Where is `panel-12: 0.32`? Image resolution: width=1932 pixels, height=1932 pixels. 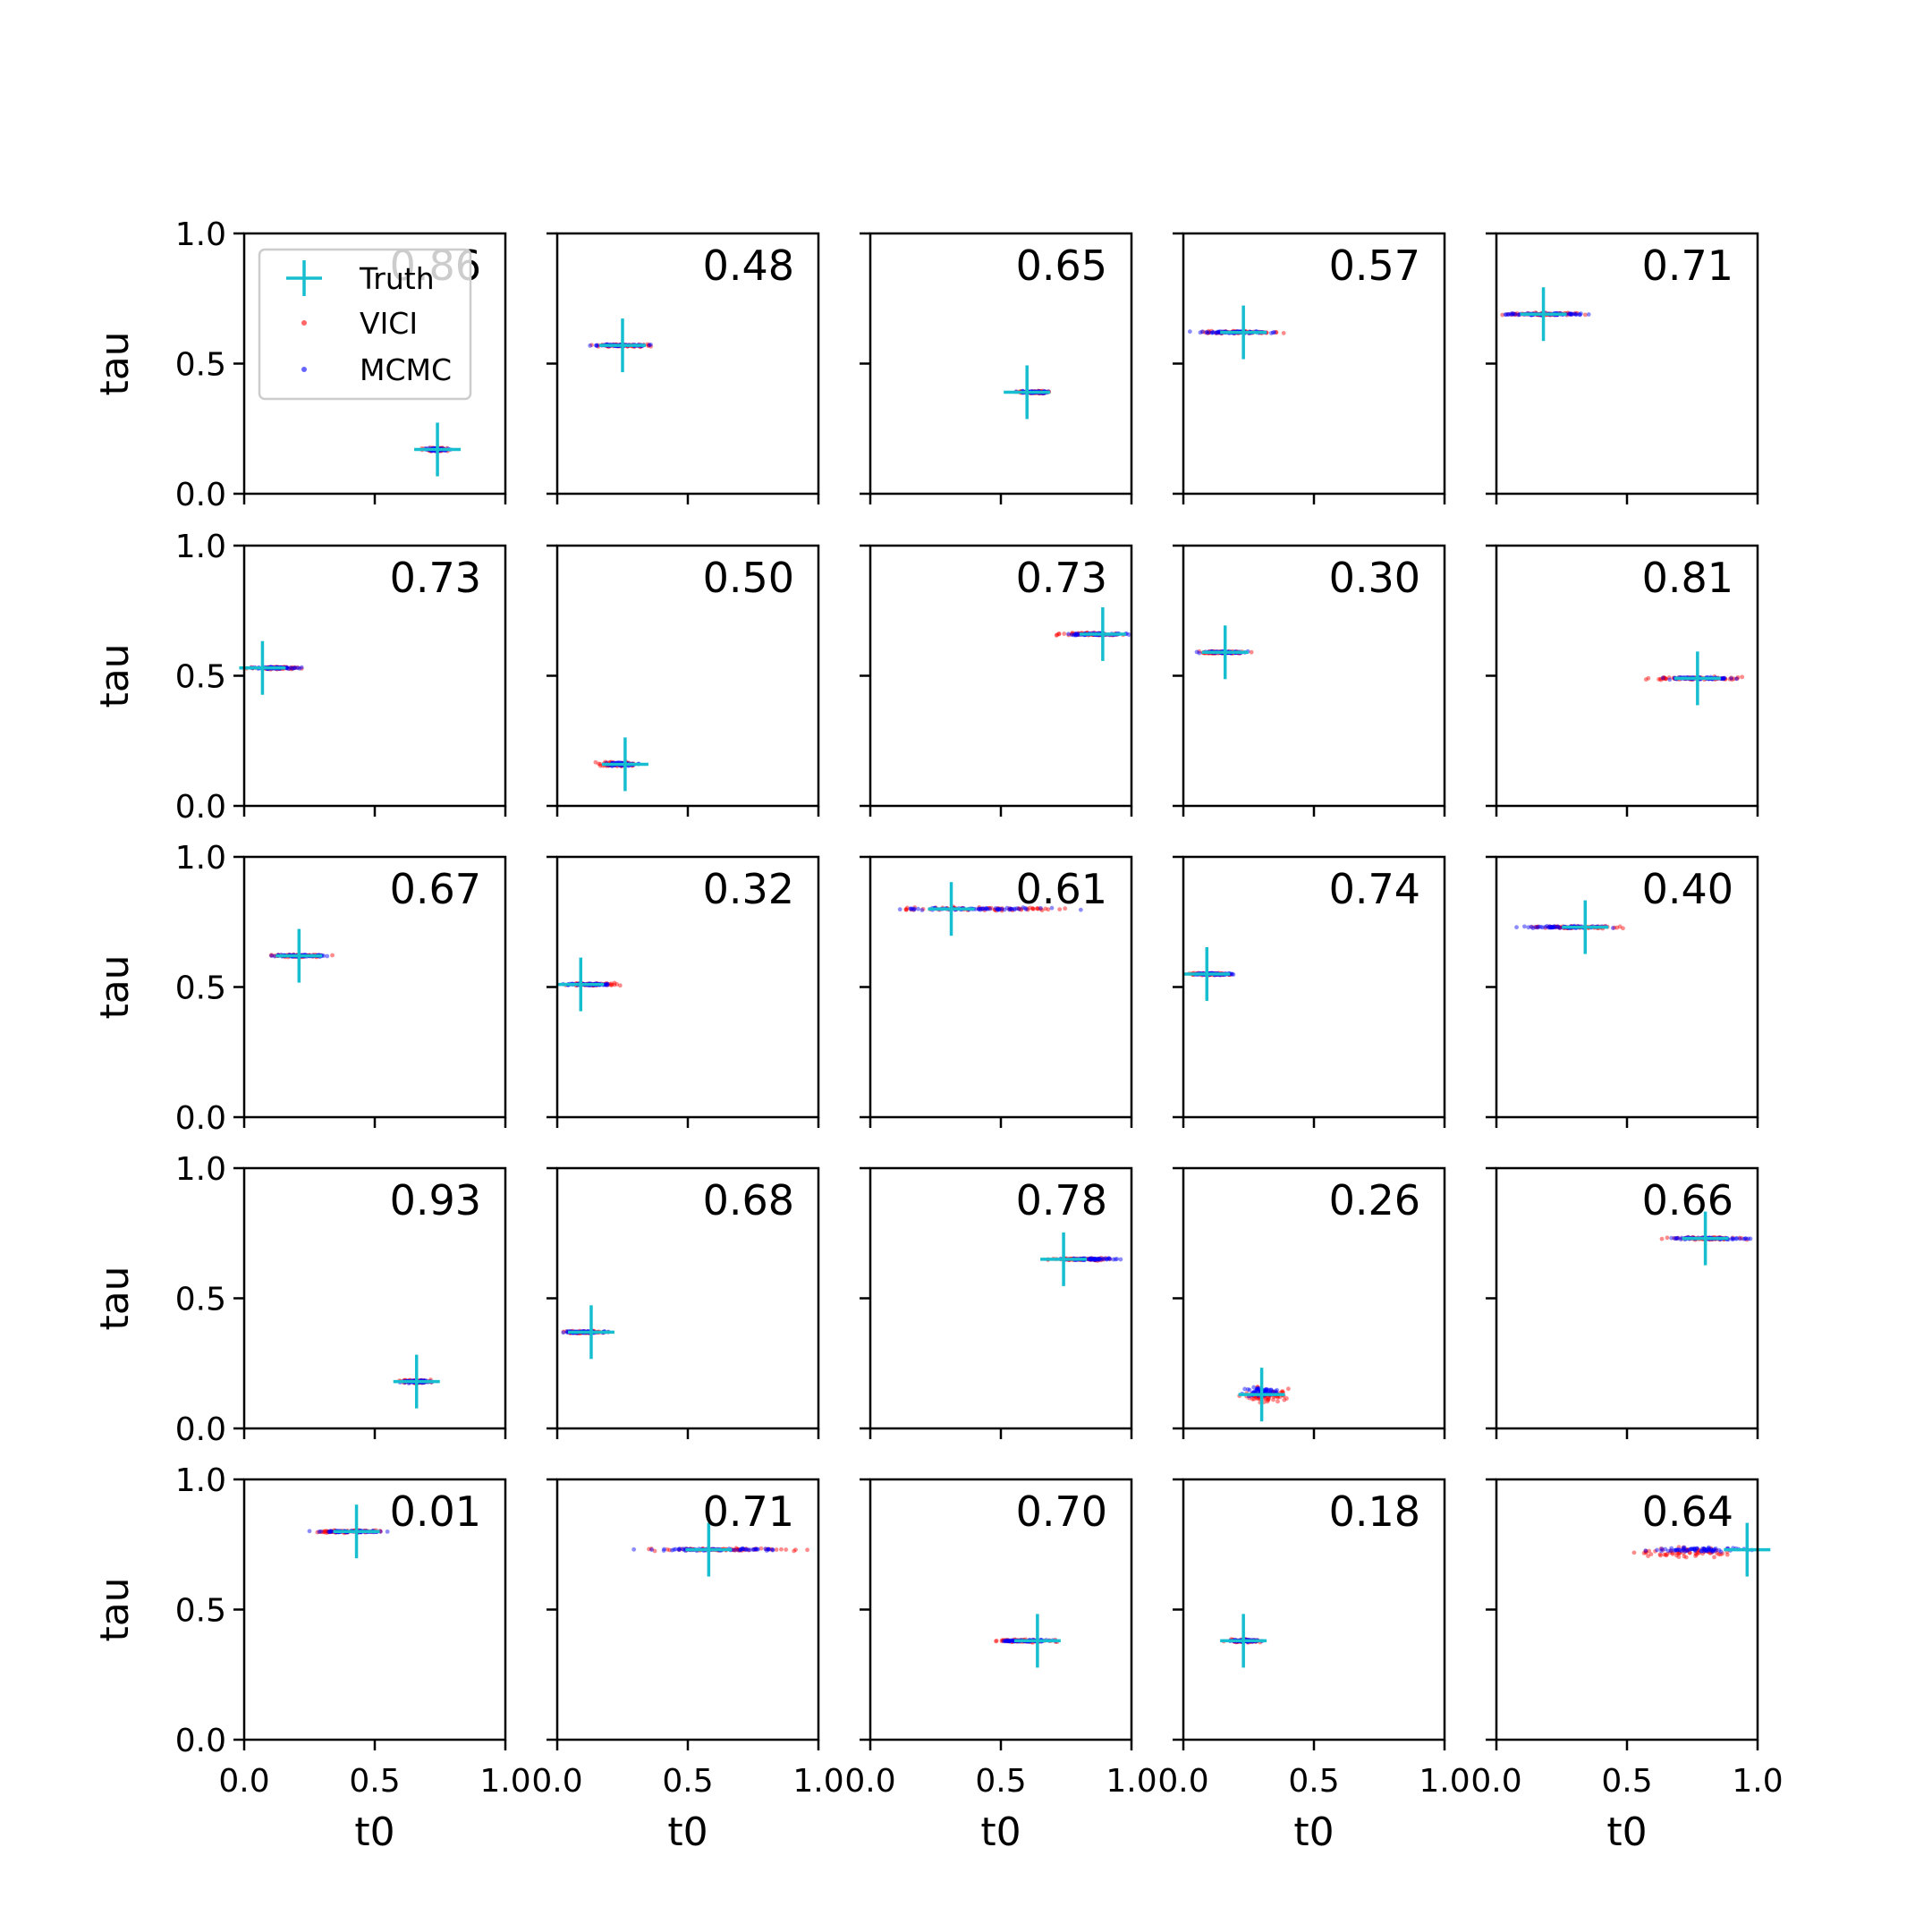
panel-12: 0.32 is located at coordinates (683, 991).